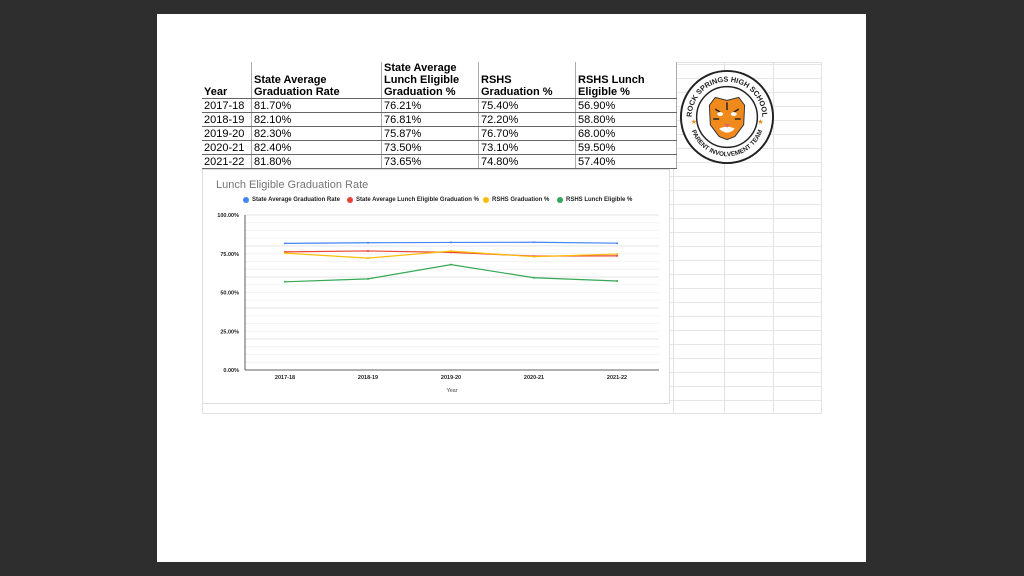  I want to click on table-cell: 76.70%, so click(527, 133).